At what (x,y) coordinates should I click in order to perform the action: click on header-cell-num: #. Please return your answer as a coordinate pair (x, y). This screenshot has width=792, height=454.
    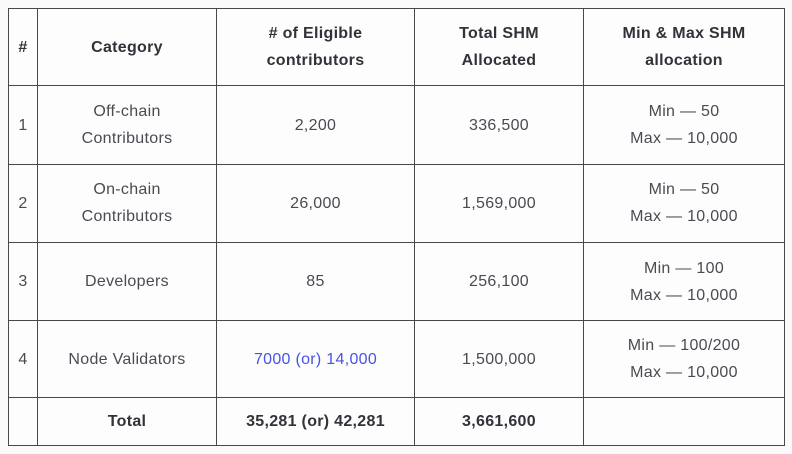
    Looking at the image, I should click on (23, 47).